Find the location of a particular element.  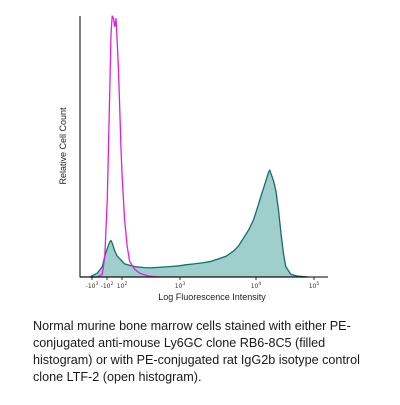

x-tick-layer: -103 -102 10² 10³ 10⁴ 10⁵ is located at coordinates (203, 283).